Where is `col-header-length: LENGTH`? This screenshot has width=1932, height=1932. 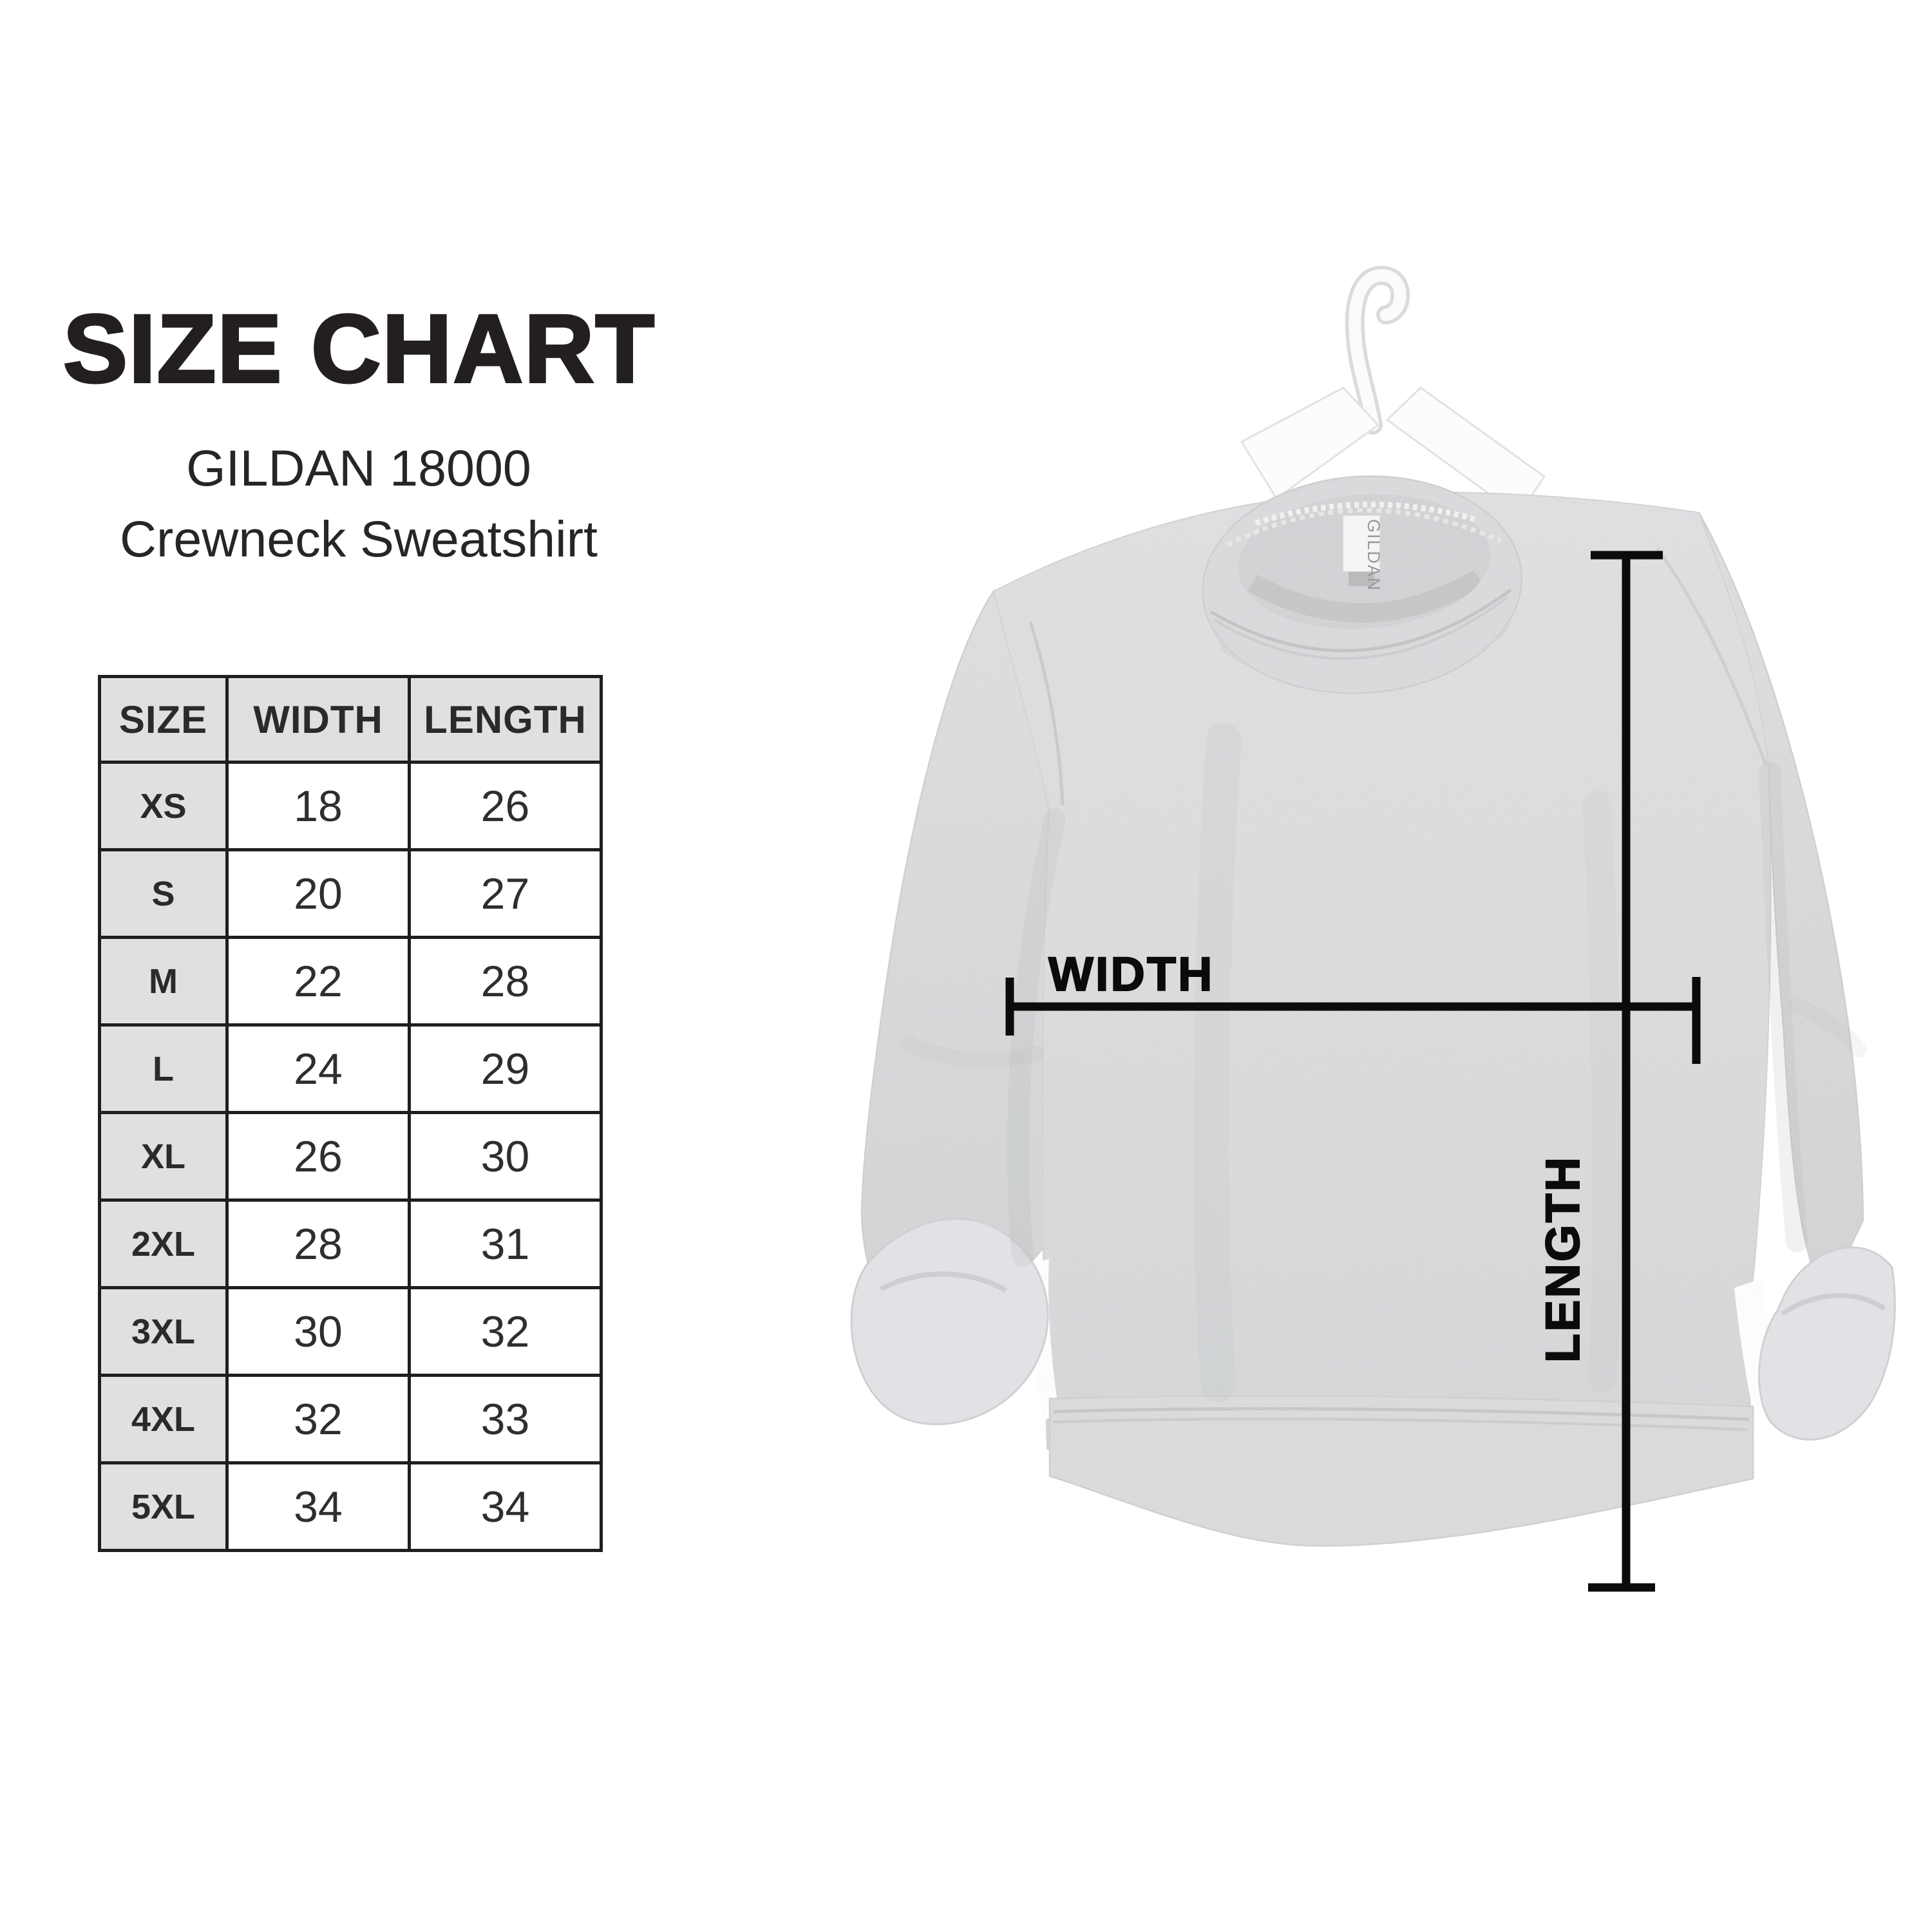
col-header-length: LENGTH is located at coordinates (506, 719).